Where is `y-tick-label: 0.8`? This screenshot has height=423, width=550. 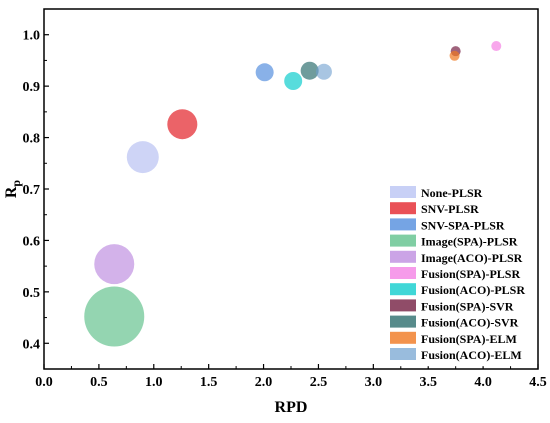
y-tick-label: 0.8 is located at coordinates (32, 139).